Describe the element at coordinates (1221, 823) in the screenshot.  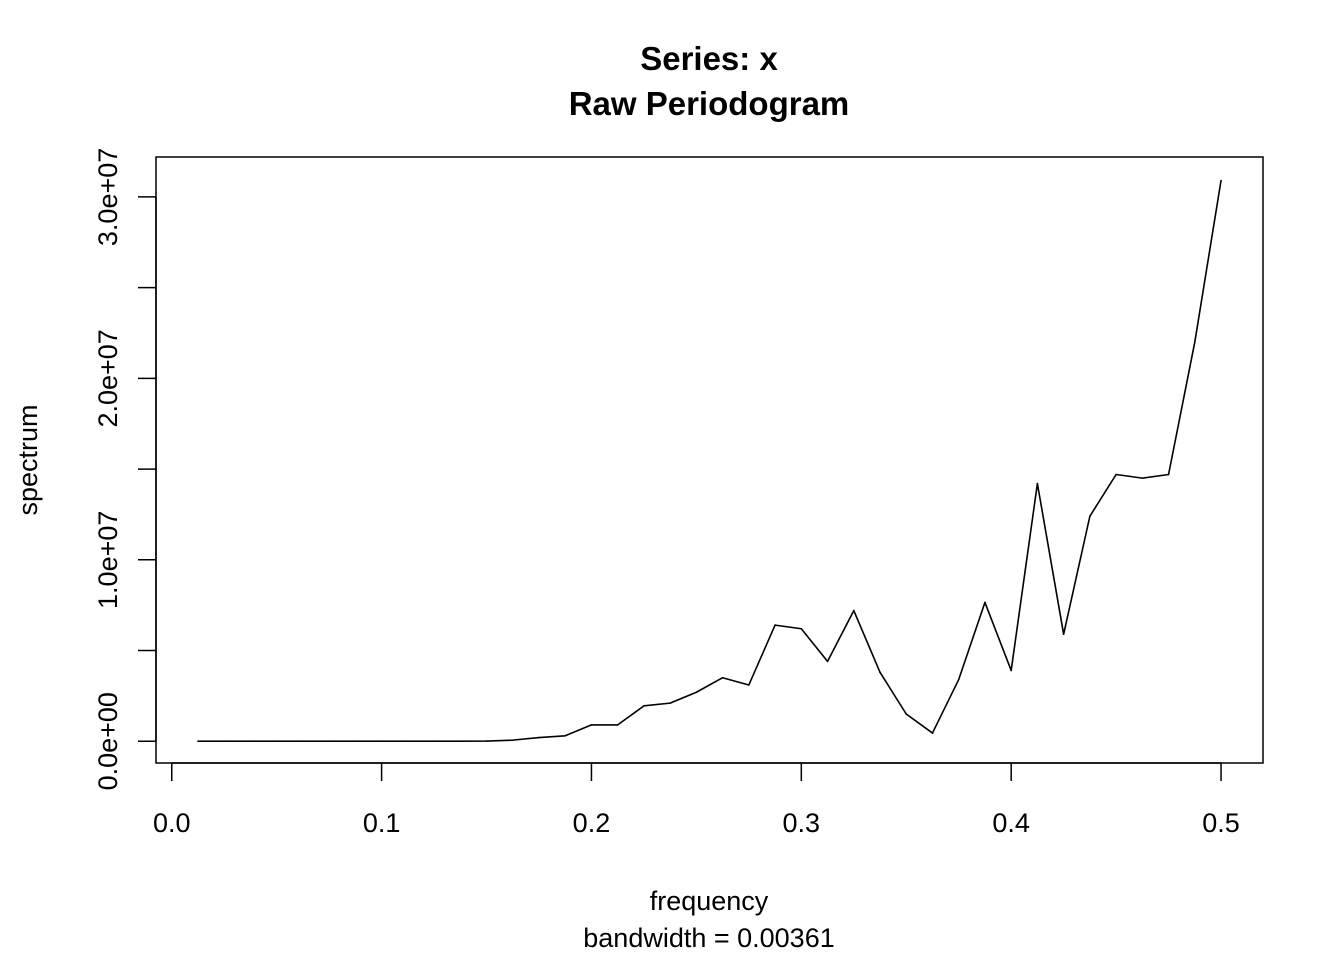
I see `x-tick-label: 0.5` at that location.